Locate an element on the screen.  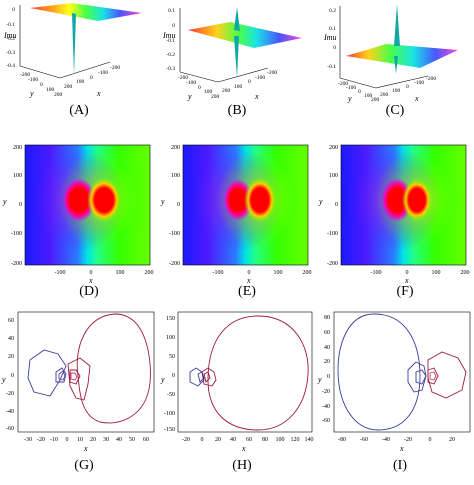
surface-b-xtick: -100 is located at coordinates (260, 78).